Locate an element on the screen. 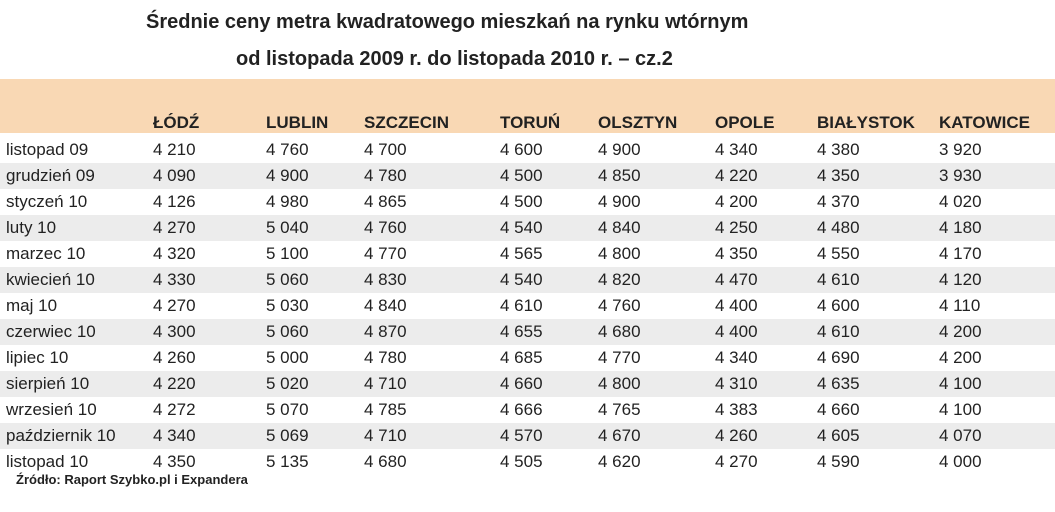  price-cell: 5 020 is located at coordinates (315, 384).